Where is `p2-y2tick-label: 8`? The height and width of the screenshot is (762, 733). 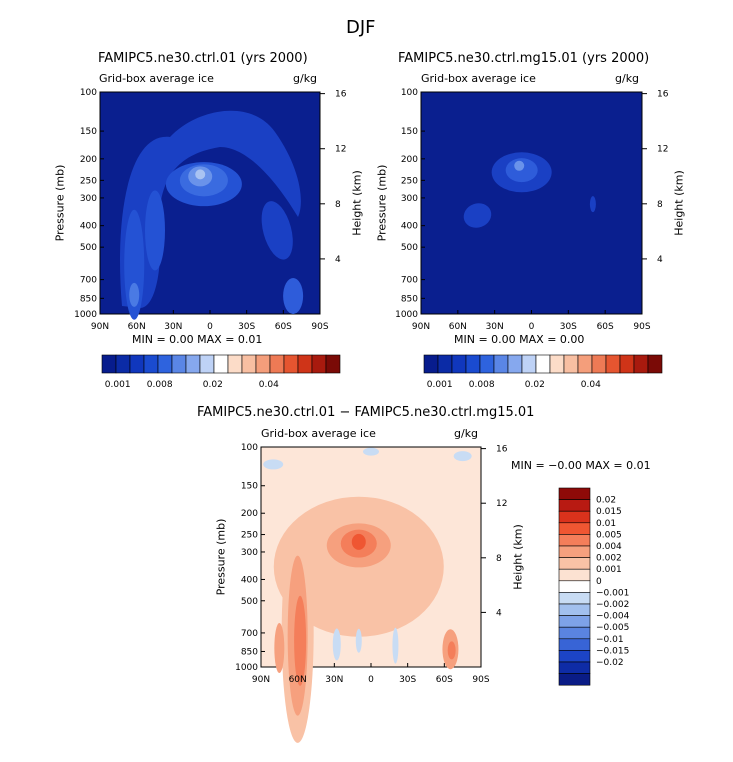 p2-y2tick-label: 8 is located at coordinates (660, 205).